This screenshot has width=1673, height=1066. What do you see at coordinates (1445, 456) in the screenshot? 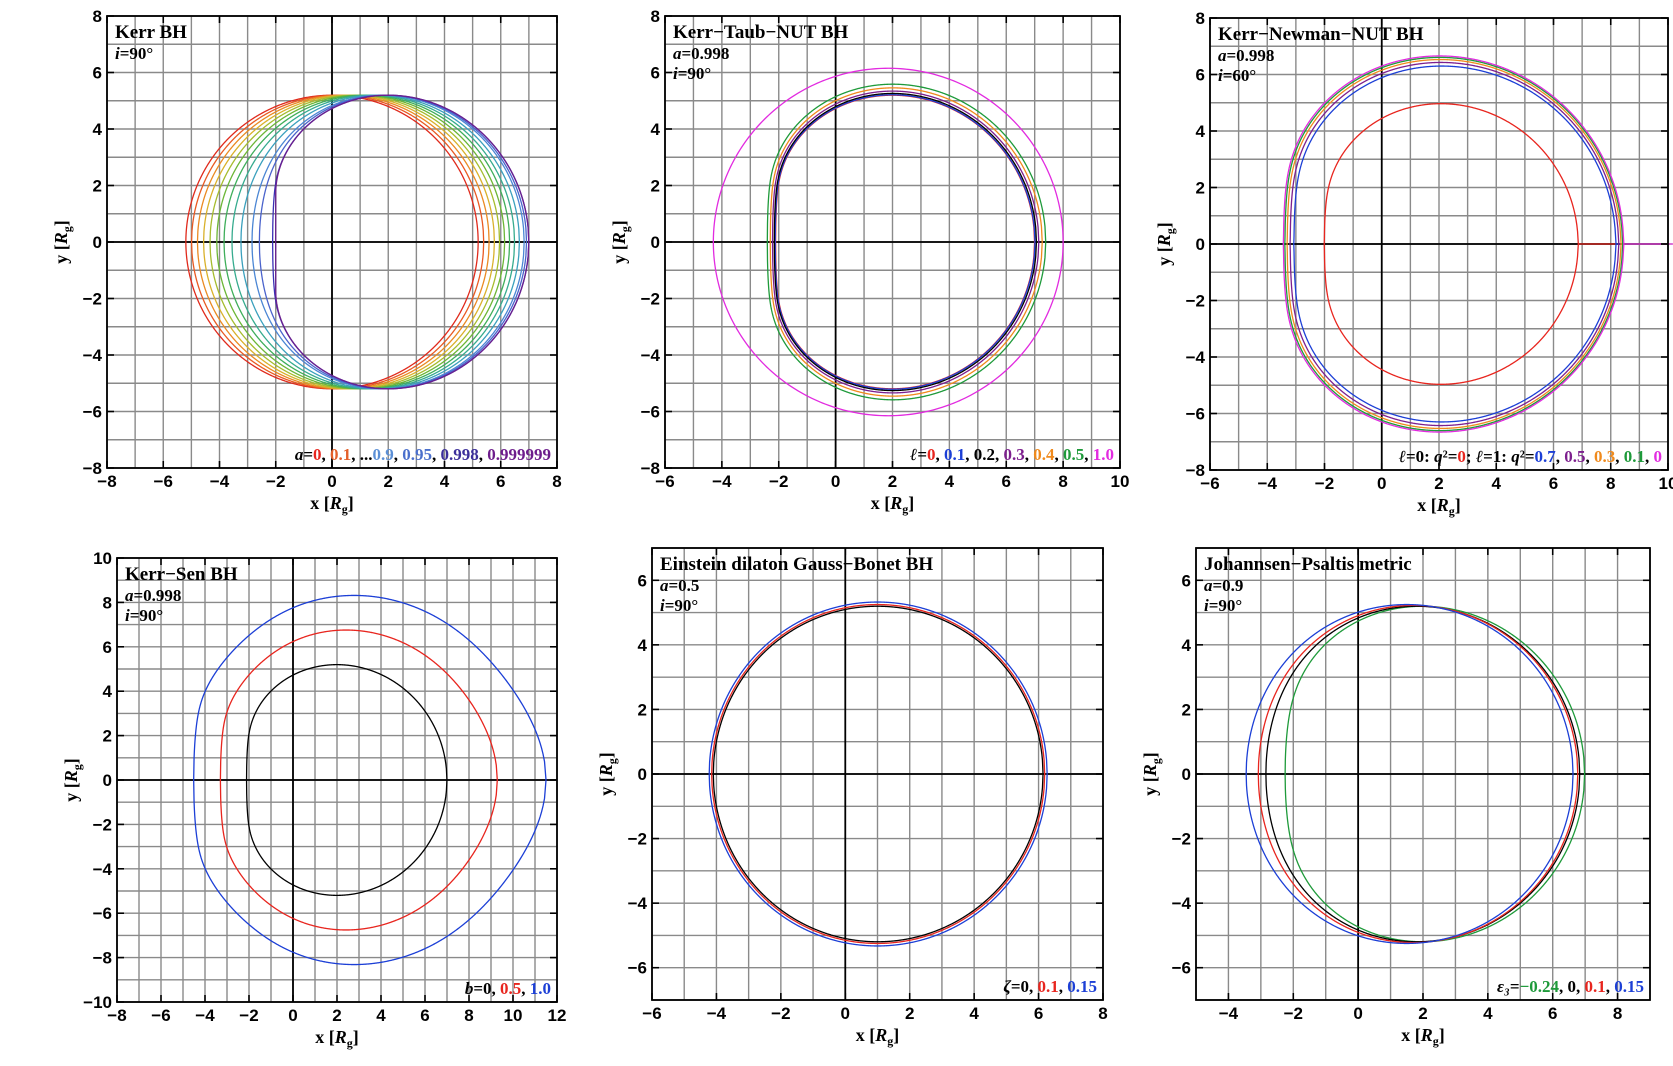
I see `legend-entry: ²` at bounding box center [1445, 456].